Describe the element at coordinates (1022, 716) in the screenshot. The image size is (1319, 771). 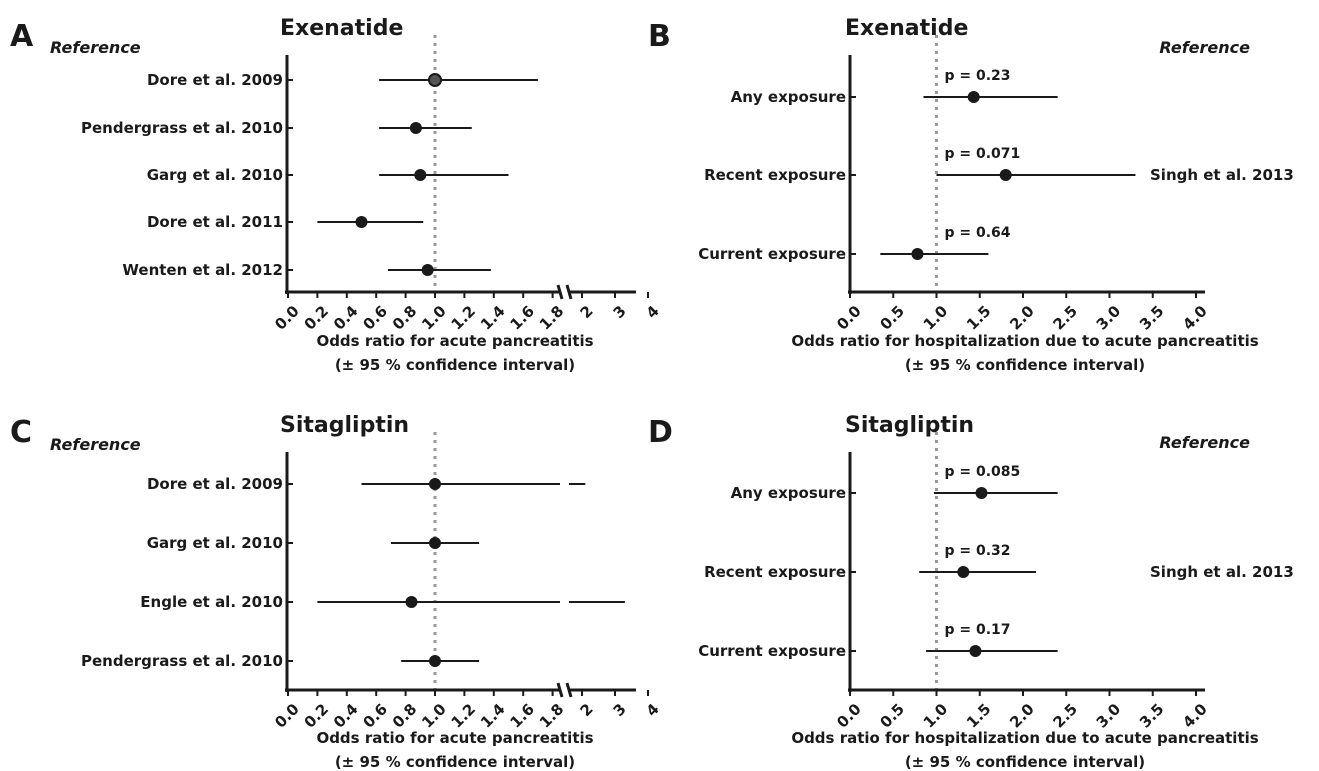
I see `panel-d-x-tick-label: 2.0` at that location.